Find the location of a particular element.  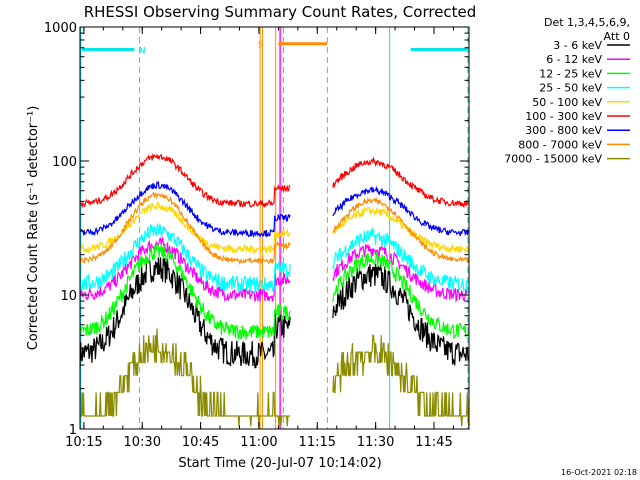

legend-label: 6 - 12 keV is located at coordinates (574, 59).